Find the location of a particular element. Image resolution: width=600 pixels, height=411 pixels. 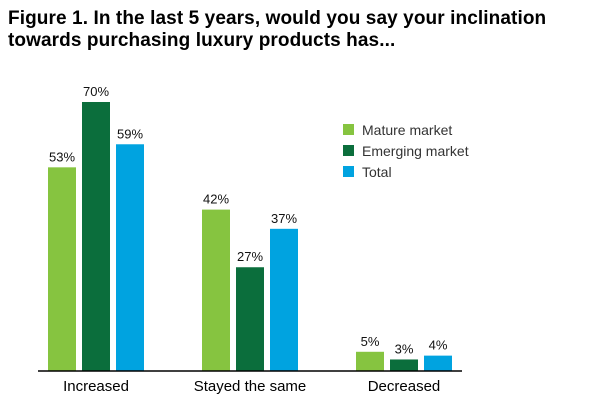

bar-decreased-mature-market is located at coordinates (370, 361).